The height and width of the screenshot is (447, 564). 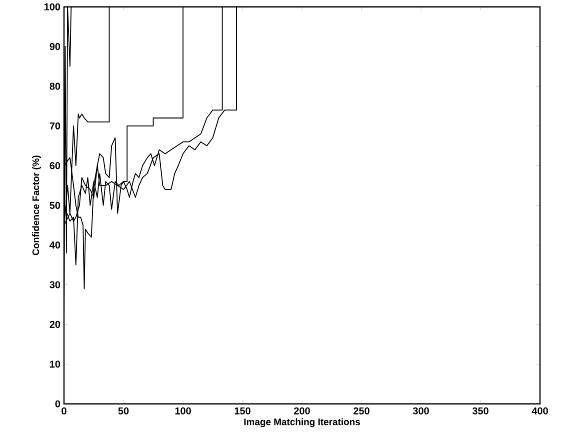 I want to click on x-tick-label: 200, so click(x=302, y=410).